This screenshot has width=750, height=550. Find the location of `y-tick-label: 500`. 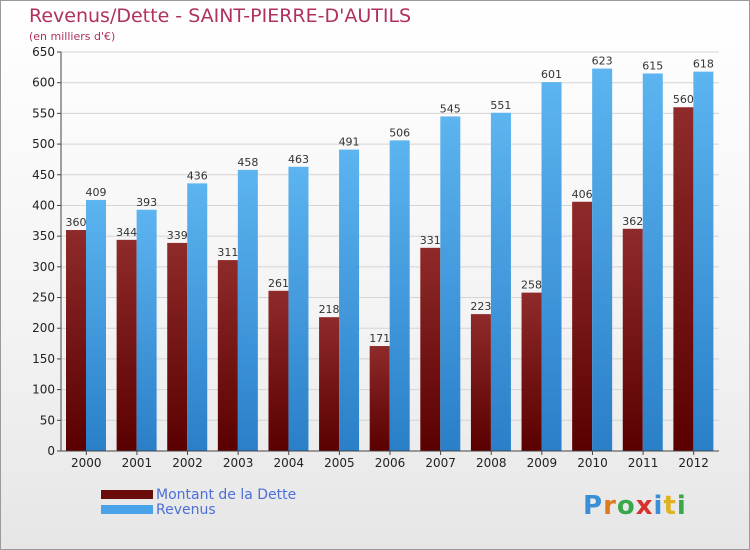

y-tick-label: 500 is located at coordinates (43, 144).